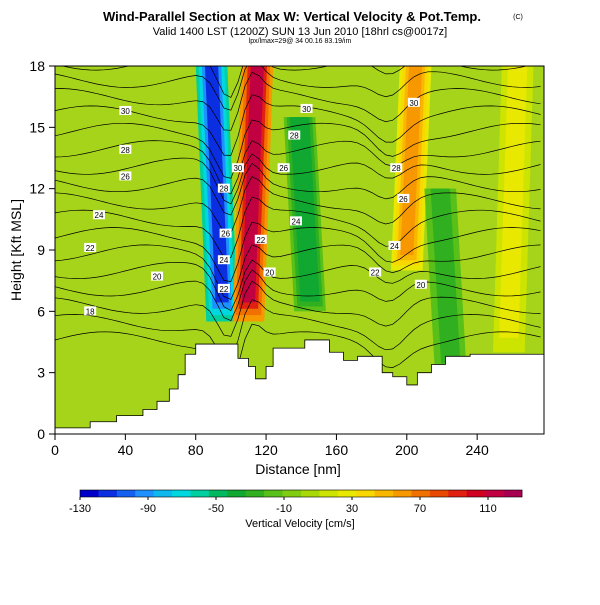 The height and width of the screenshot is (605, 600). What do you see at coordinates (41, 250) in the screenshot?
I see `y-tick-label-3: 9` at bounding box center [41, 250].